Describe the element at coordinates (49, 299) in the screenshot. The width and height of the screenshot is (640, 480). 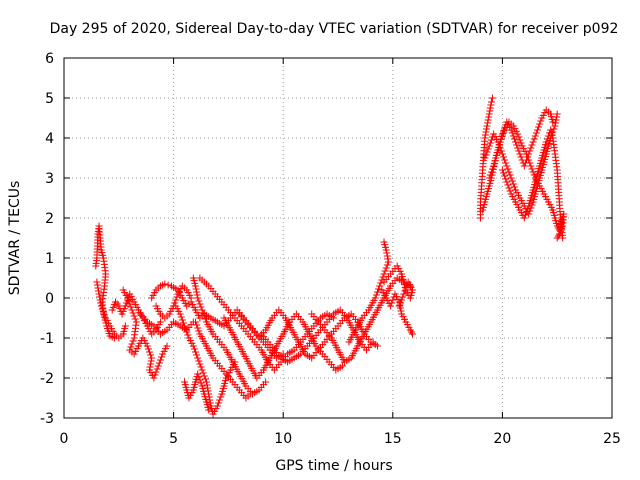
I see `y-tick-label: 0` at that location.